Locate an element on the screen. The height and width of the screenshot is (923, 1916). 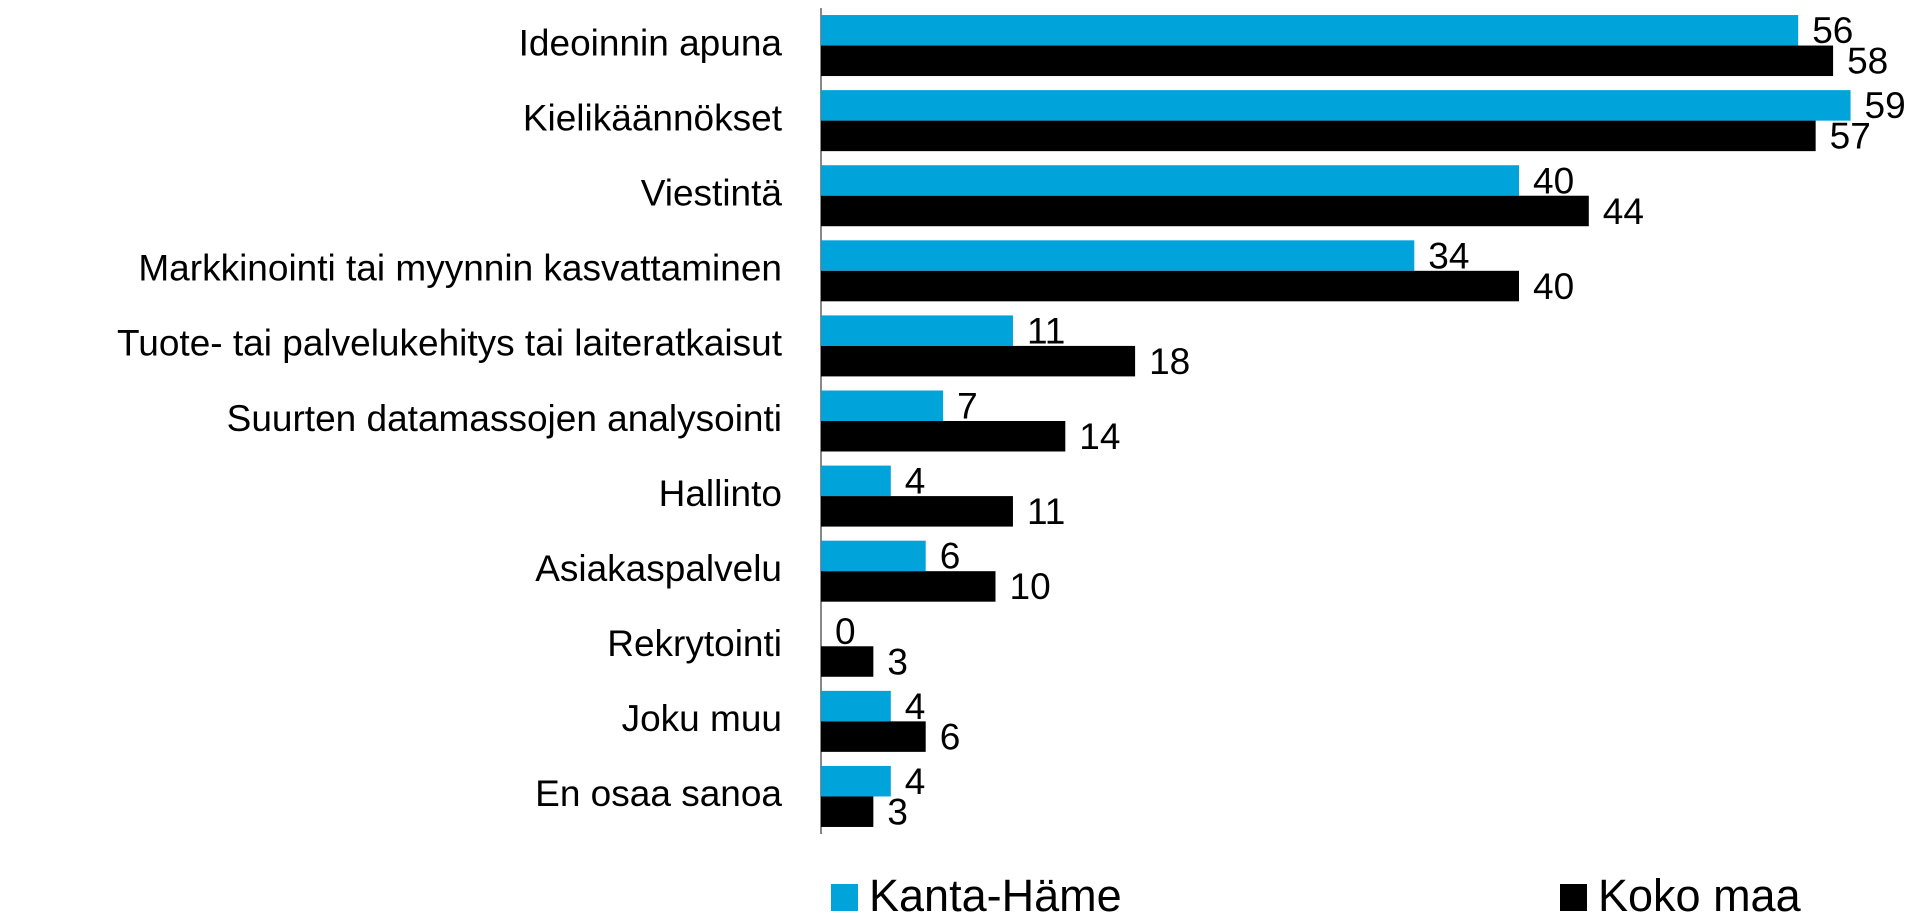
category-label: Viestintä is located at coordinates (712, 193).